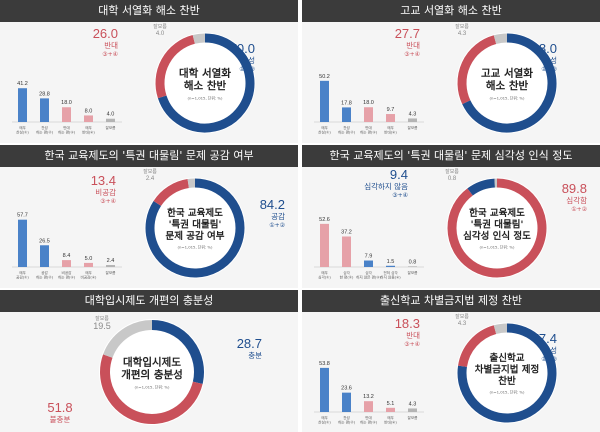  Describe the element at coordinates (451, 156) in the screenshot. I see `chart-title: 한국 교육제도의 '특권 대물림' 문제 심각성 인식 정도` at that location.